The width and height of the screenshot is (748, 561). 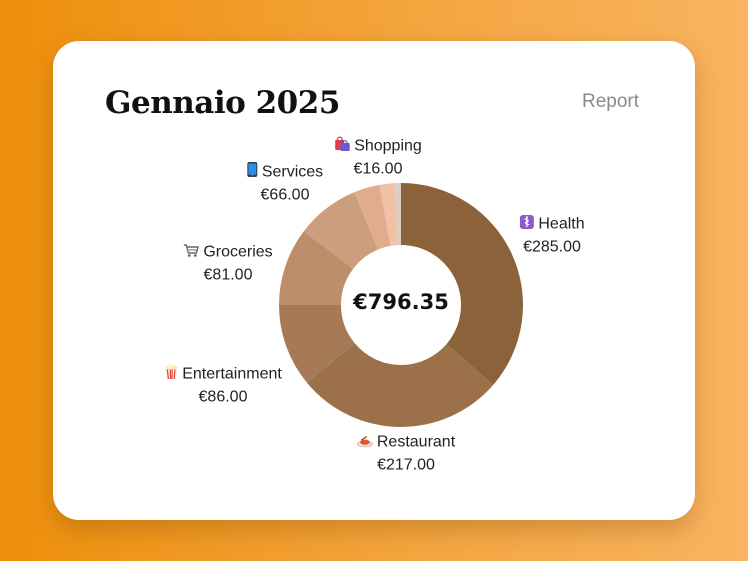 What do you see at coordinates (416, 442) in the screenshot?
I see `category-name: Restaurant` at bounding box center [416, 442].